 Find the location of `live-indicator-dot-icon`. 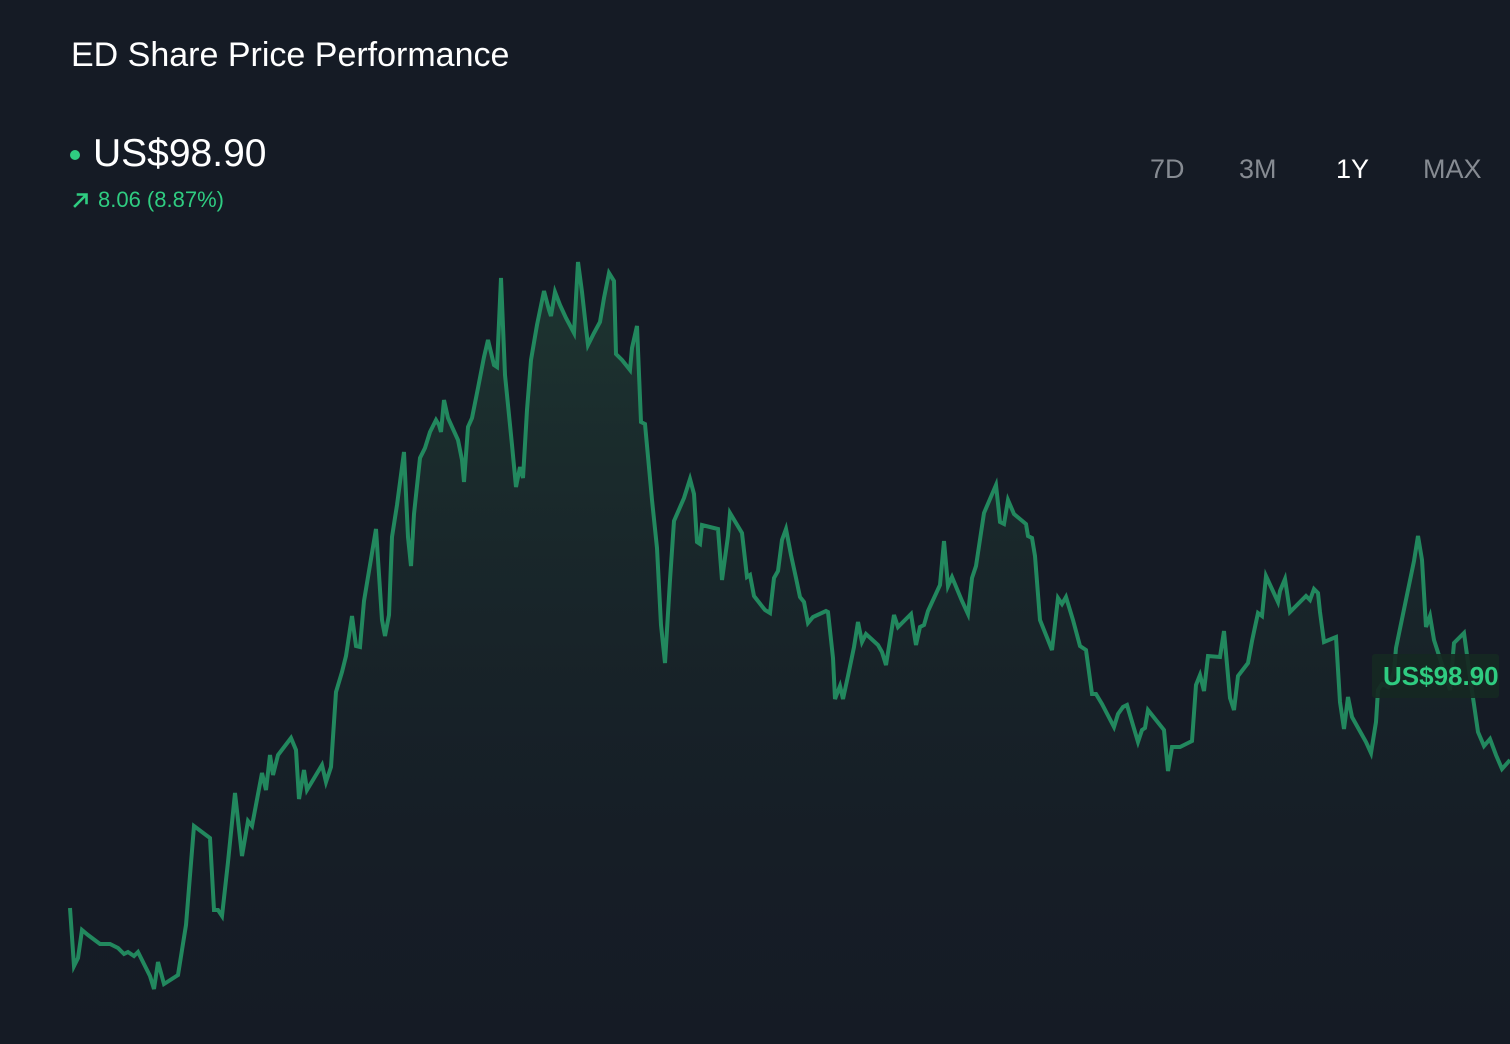

live-indicator-dot-icon is located at coordinates (75, 155).